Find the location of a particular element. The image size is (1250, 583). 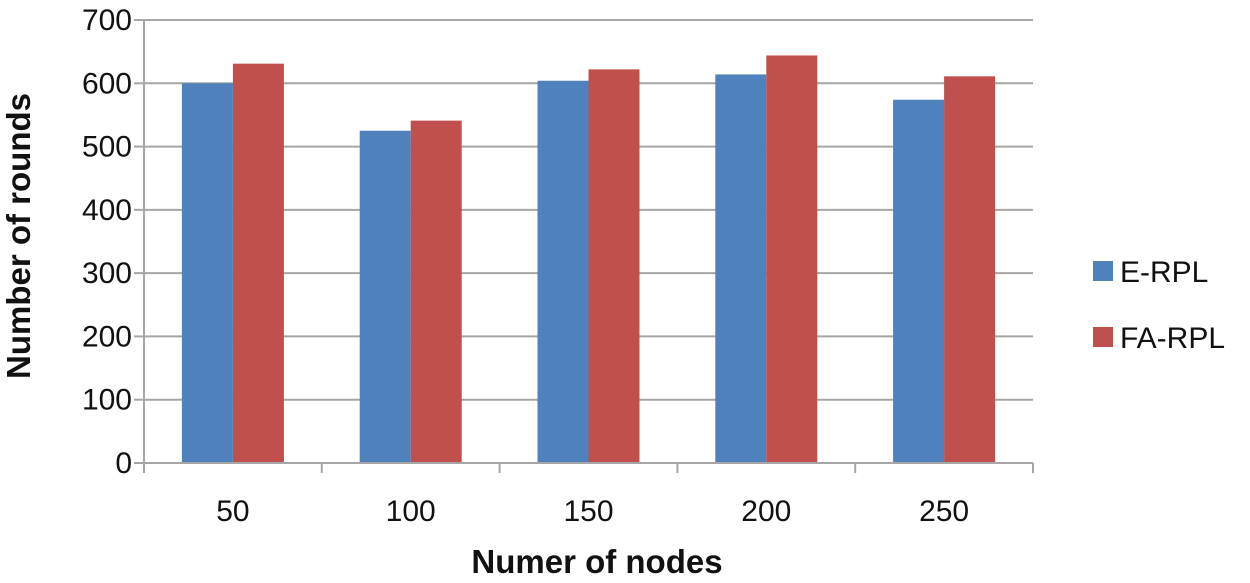

y-tick-label: 700 is located at coordinates (107, 20).